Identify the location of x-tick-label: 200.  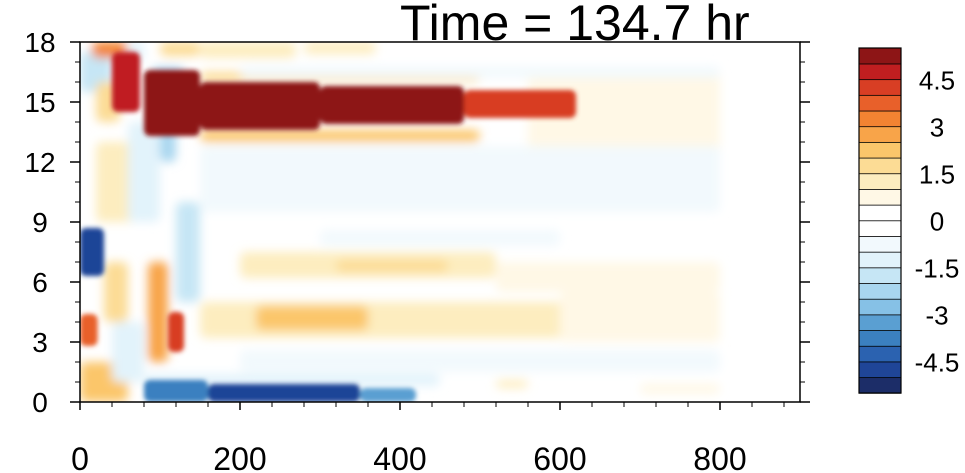
(239, 457).